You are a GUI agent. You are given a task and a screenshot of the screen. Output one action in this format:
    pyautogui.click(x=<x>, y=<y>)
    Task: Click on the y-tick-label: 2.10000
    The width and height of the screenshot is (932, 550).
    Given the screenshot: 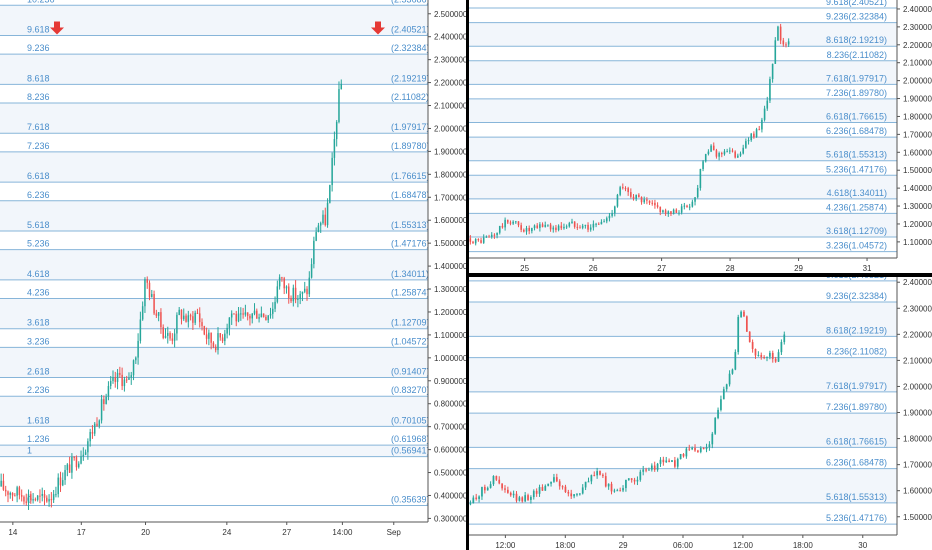 What is the action you would take?
    pyautogui.click(x=917, y=63)
    